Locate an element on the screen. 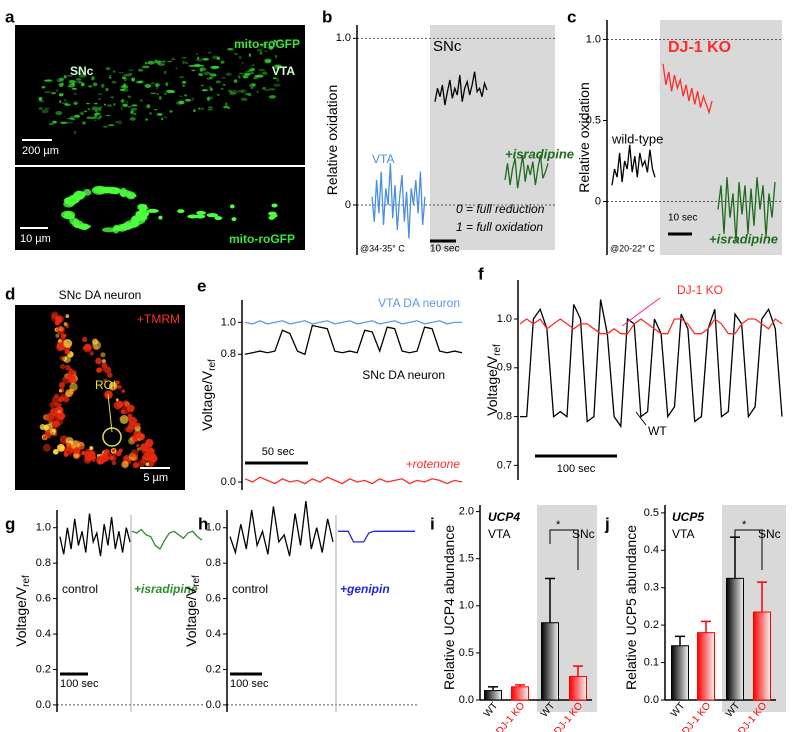 The height and width of the screenshot is (732, 800). panel-label: c is located at coordinates (571, 16).